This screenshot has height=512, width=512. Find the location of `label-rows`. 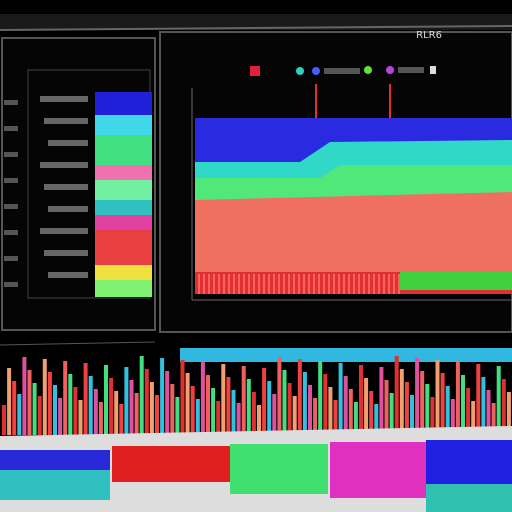

label-rows is located at coordinates (46, 191).